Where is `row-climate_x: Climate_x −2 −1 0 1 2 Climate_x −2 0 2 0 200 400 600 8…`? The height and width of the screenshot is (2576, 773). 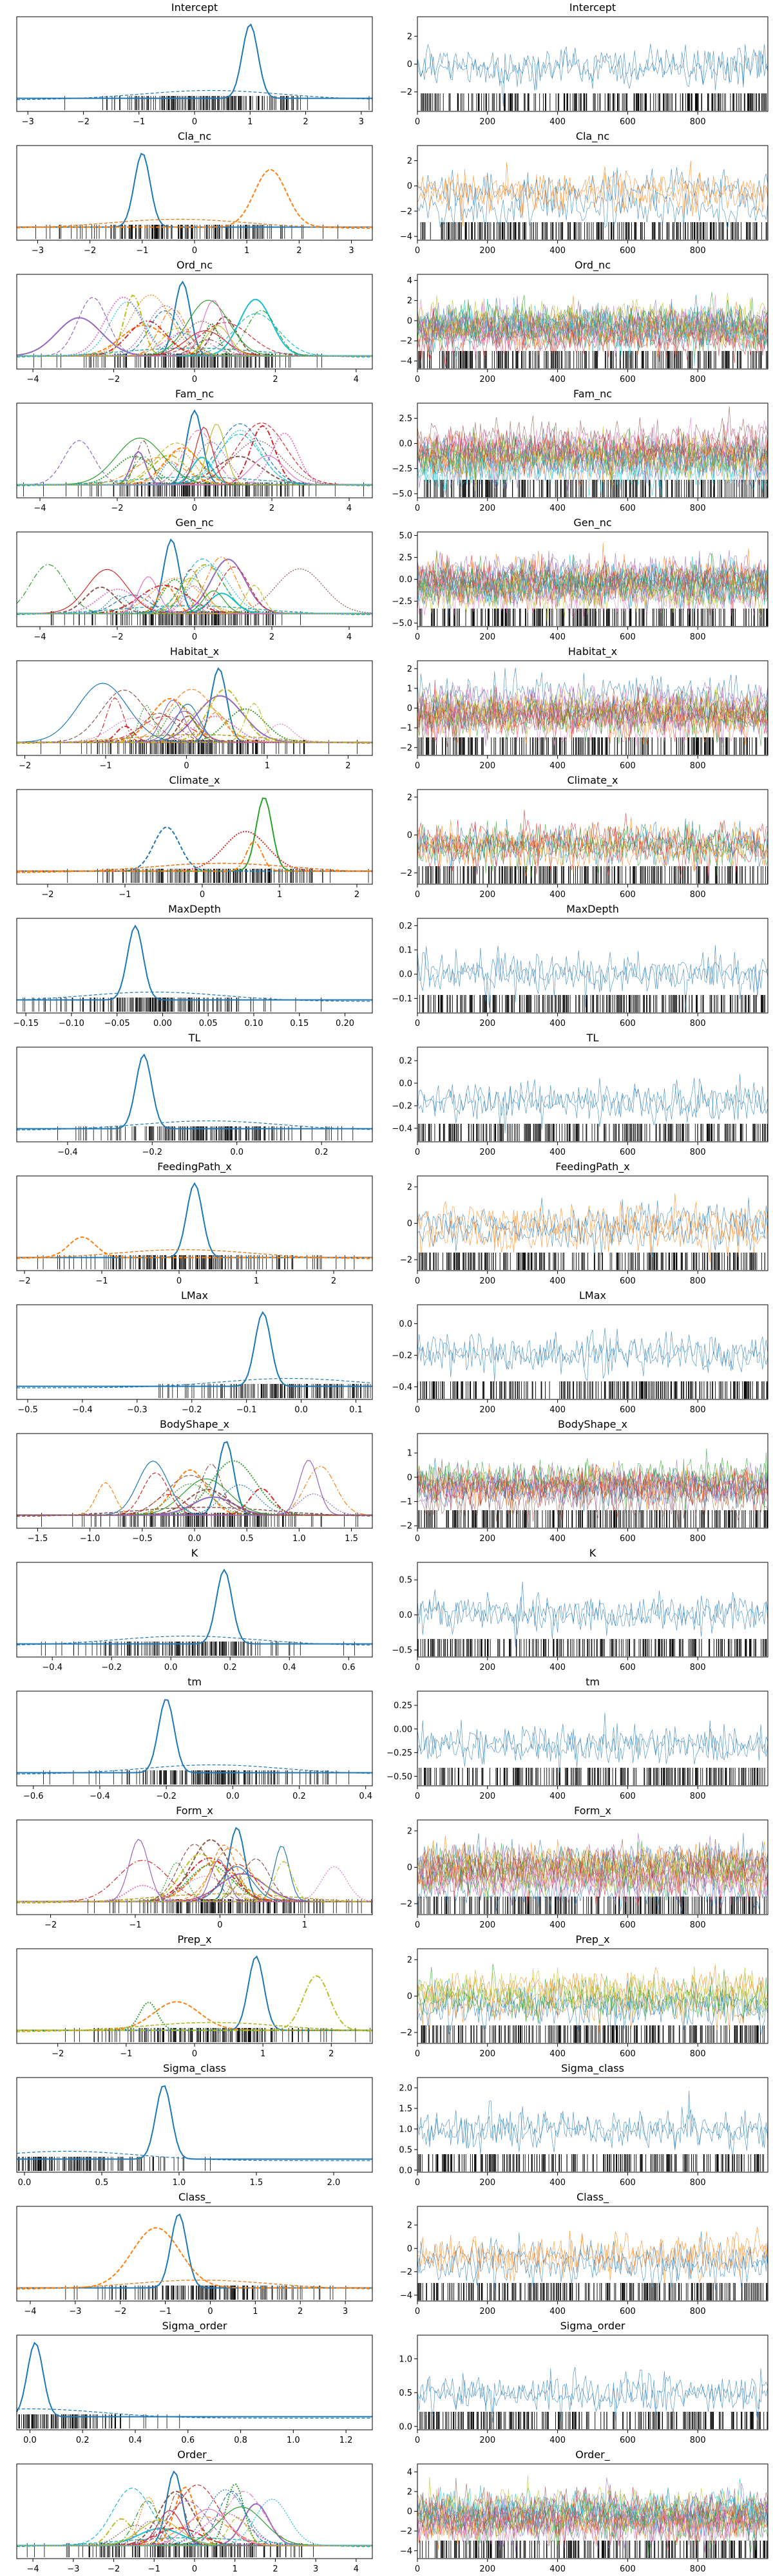
row-climate_x: Climate_x −2 −1 0 1 2 Climate_x −2 0 2 0 200 400 600 8… is located at coordinates (392, 837).